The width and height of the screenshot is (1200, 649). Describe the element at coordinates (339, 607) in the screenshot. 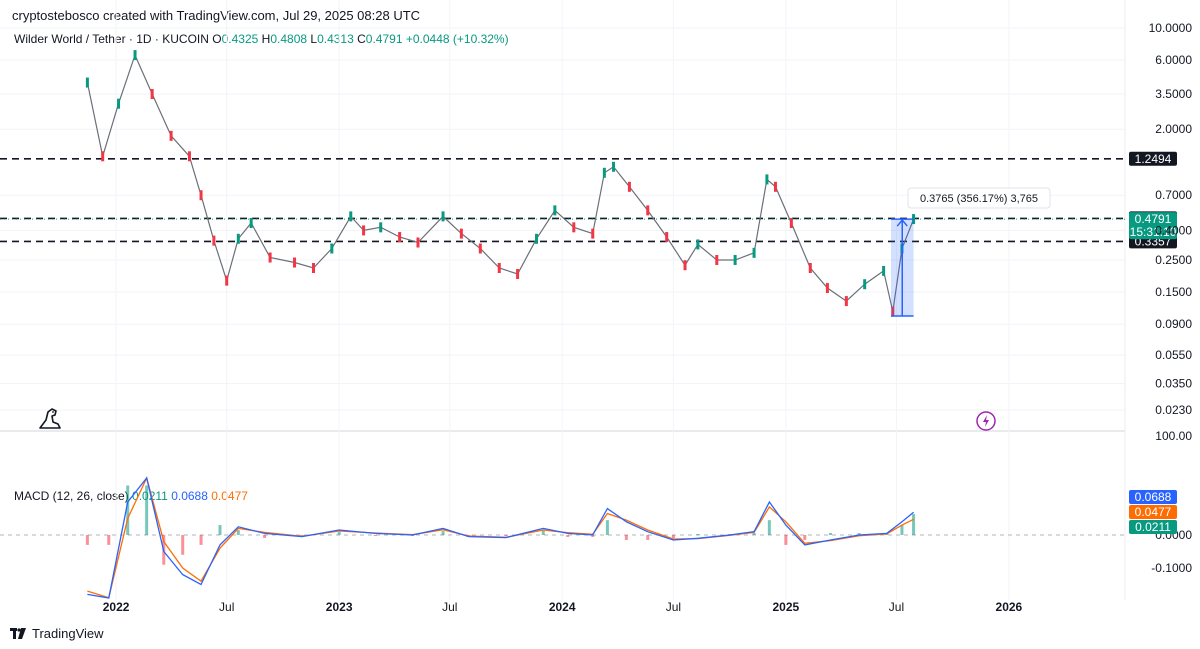

I see `time-tick-label: 2023` at that location.